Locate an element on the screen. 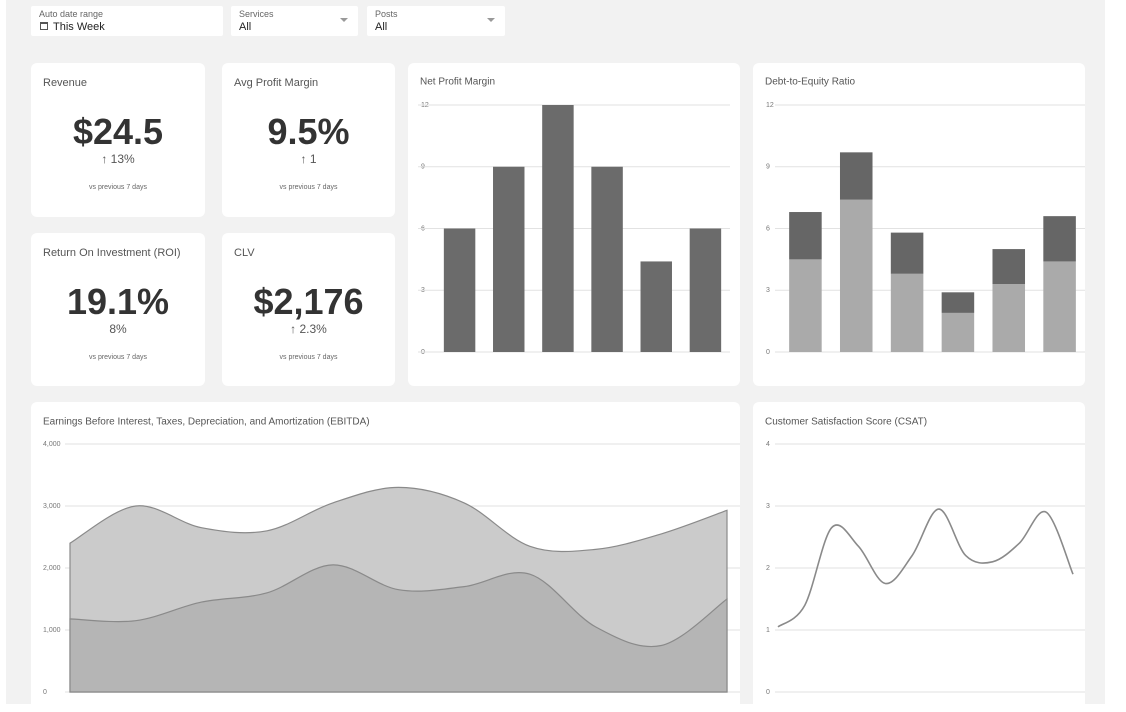 The width and height of the screenshot is (1126, 712). y-tick-label: 4 is located at coordinates (768, 444).